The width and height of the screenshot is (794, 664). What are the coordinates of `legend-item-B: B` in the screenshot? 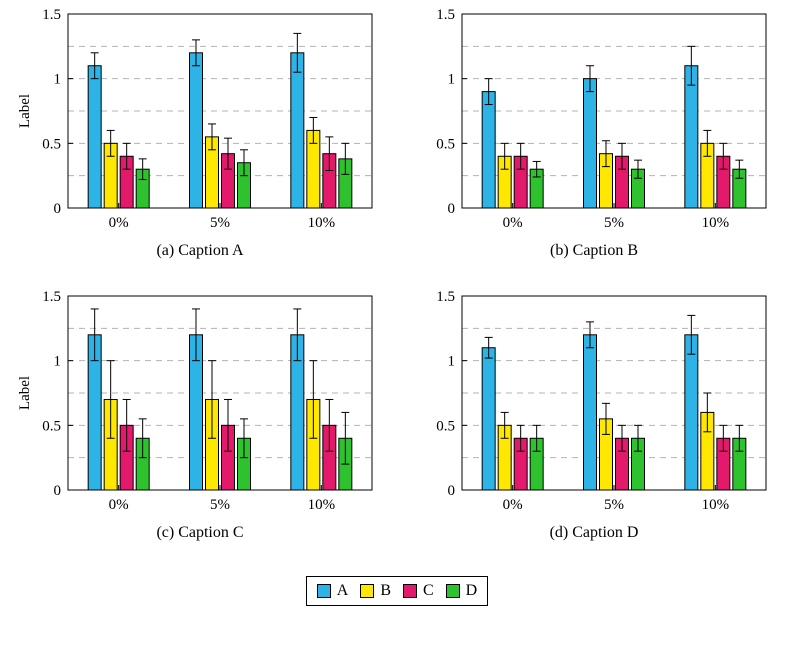 It's located at (375, 591).